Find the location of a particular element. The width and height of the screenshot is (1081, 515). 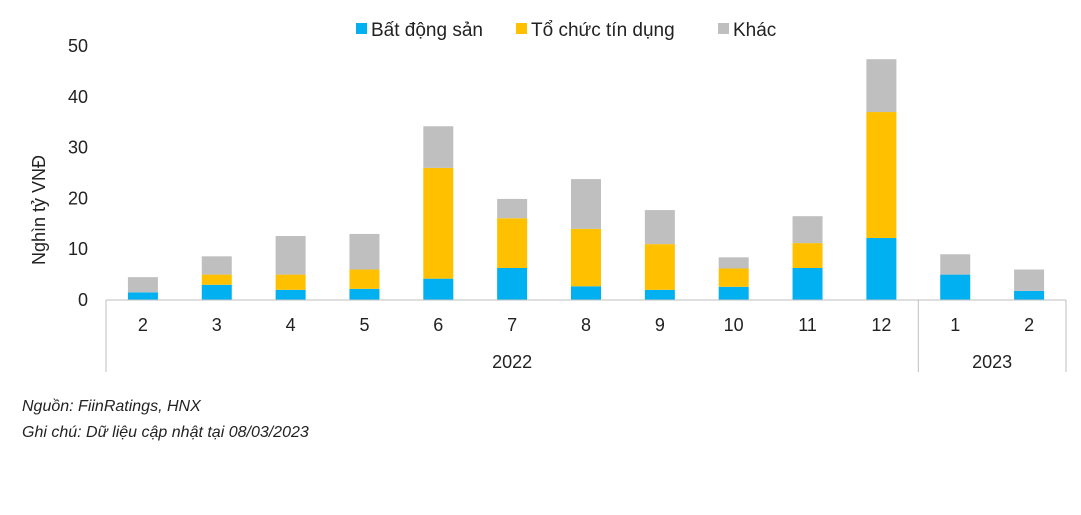

y-tick-label: 40 is located at coordinates (78, 97).